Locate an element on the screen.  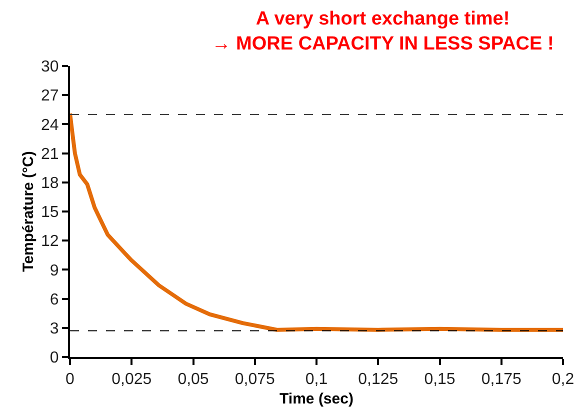
y-tick-label: 18 is located at coordinates (50, 183).